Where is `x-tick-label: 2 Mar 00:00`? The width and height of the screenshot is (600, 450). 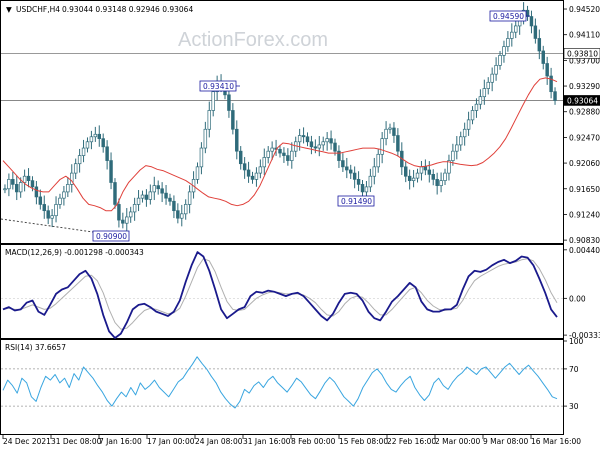
x-tick-label: 2 Mar 00:00 is located at coordinates (458, 441).